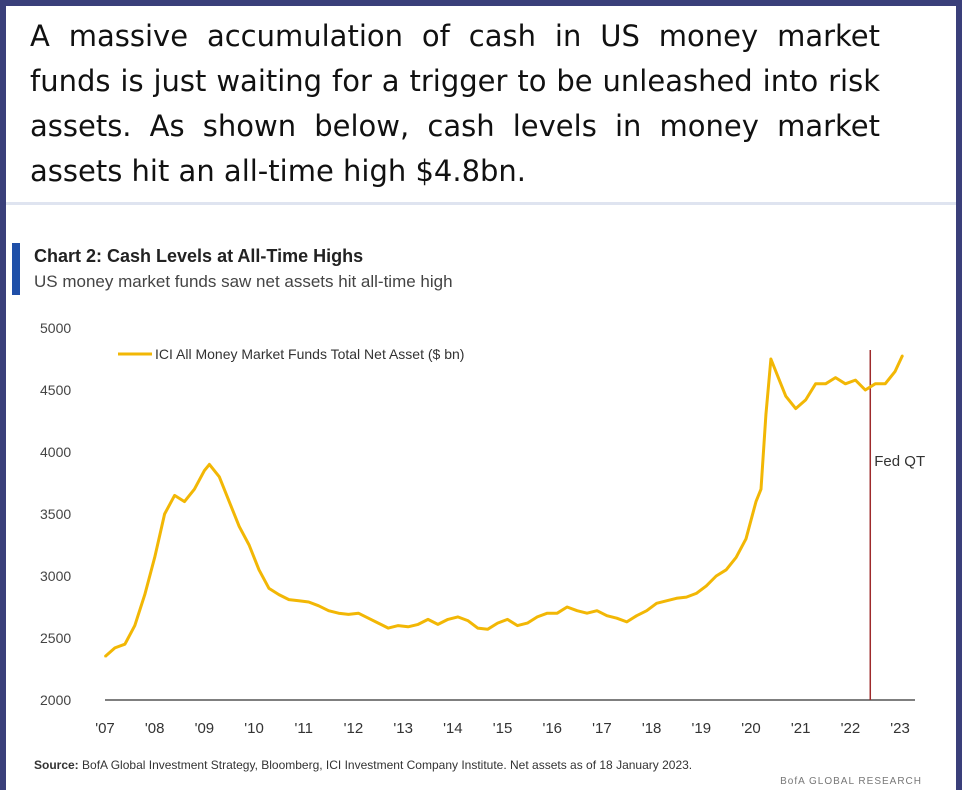 Image resolution: width=962 pixels, height=790 pixels. What do you see at coordinates (702, 728) in the screenshot?
I see `x-tick-label: '19` at bounding box center [702, 728].